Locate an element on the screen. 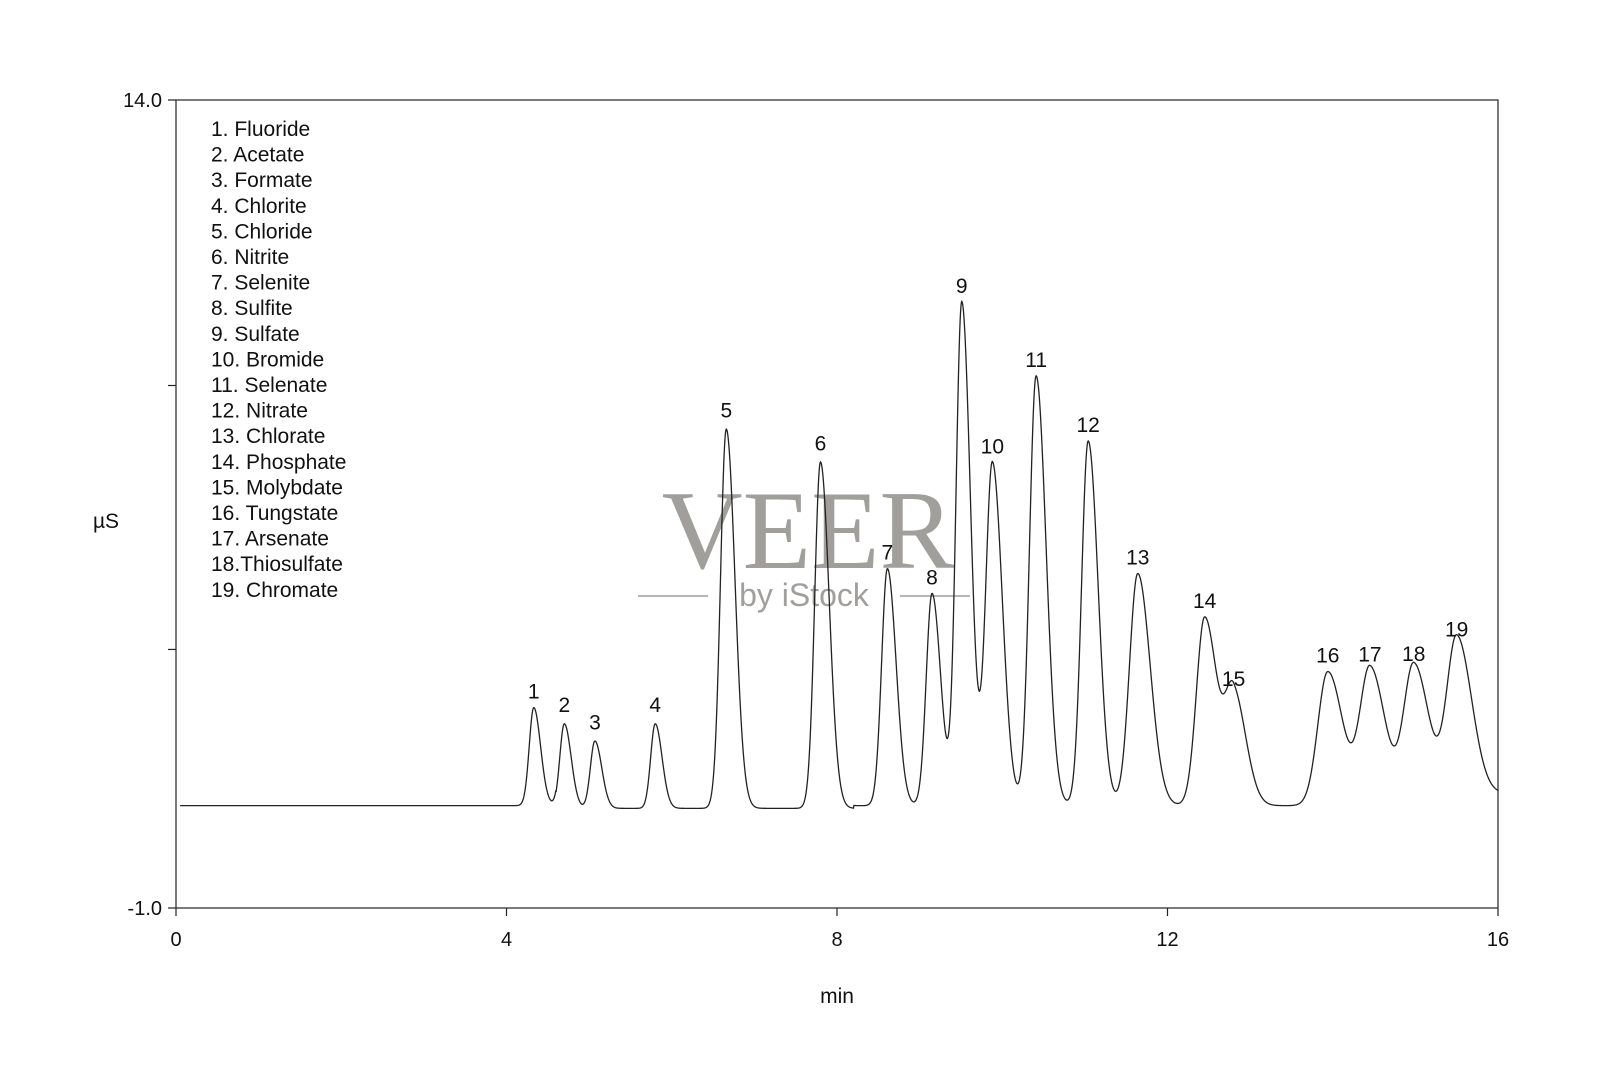 This screenshot has width=1600, height=1092. legend-entry: 7. Selenite is located at coordinates (260, 283).